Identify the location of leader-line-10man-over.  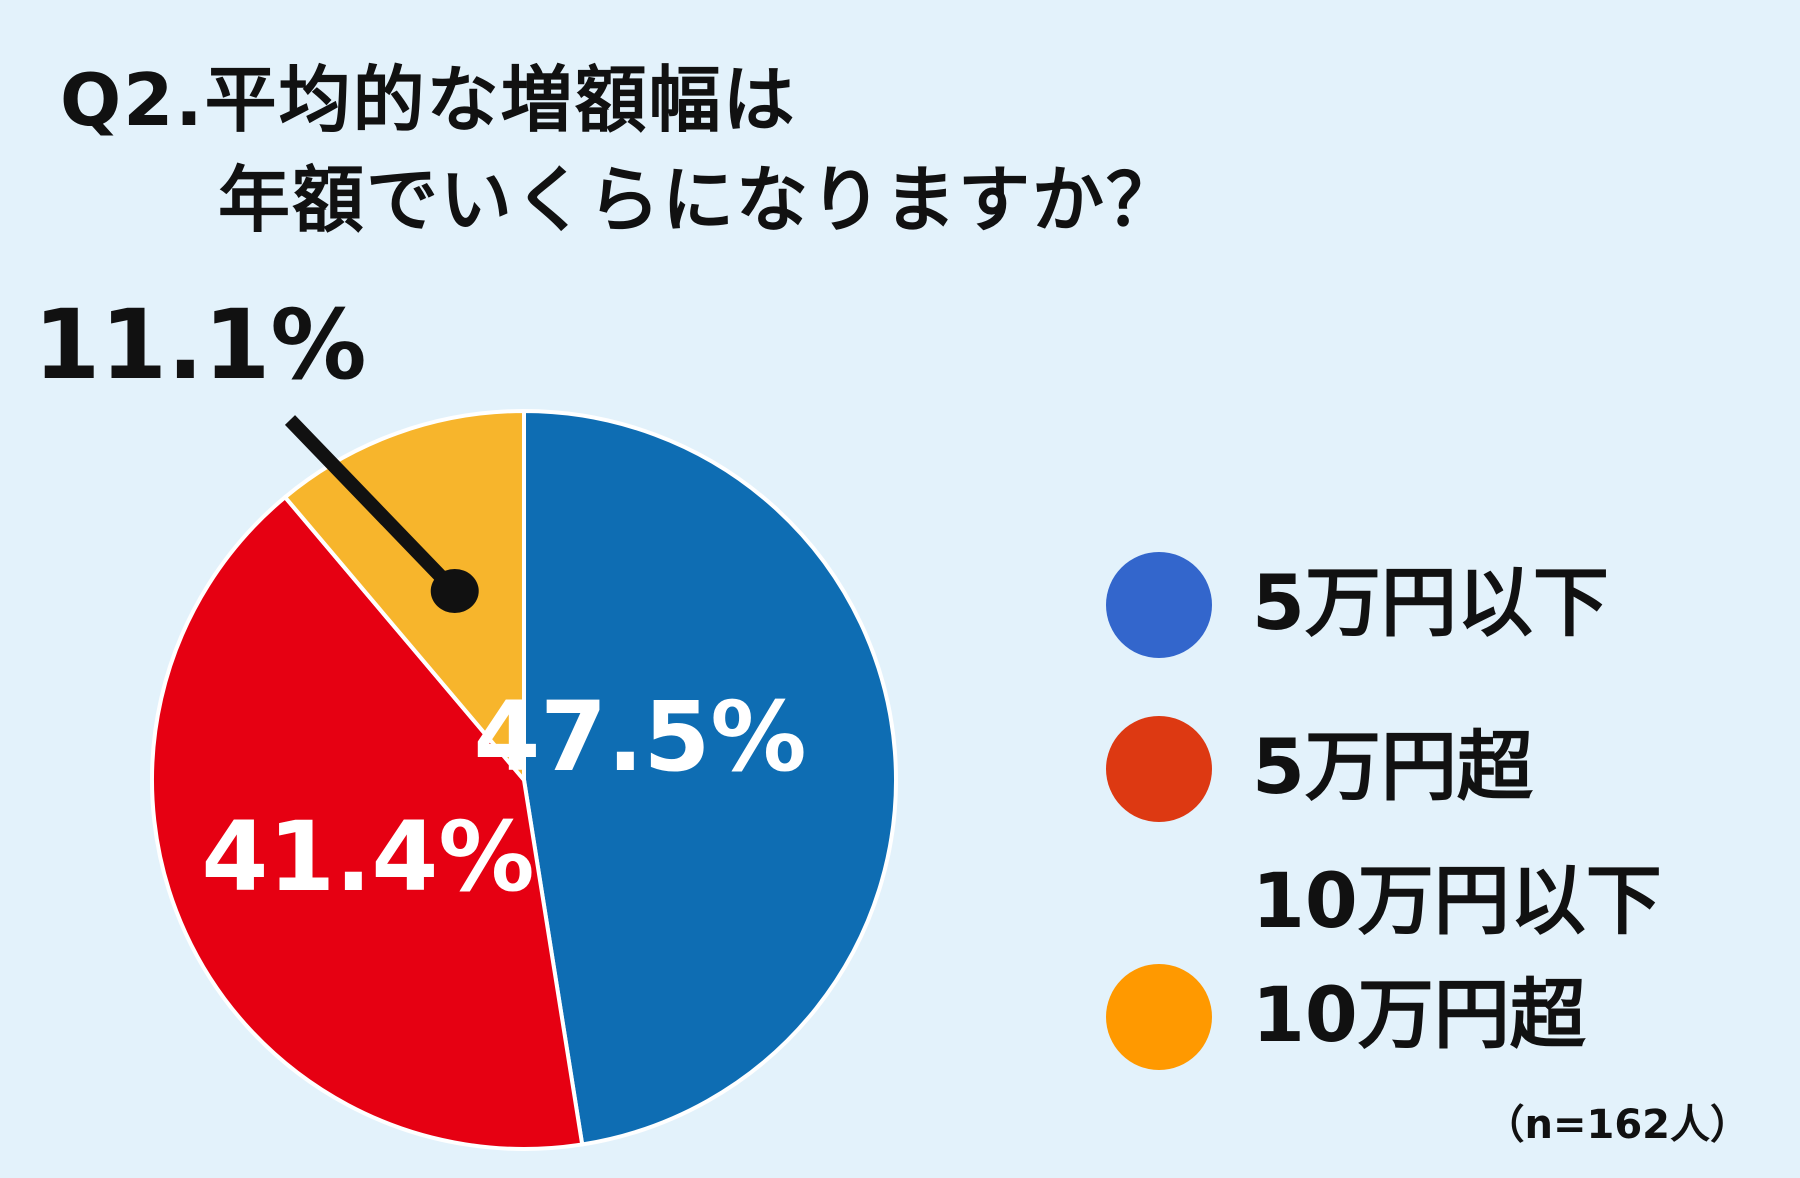
(372, 505).